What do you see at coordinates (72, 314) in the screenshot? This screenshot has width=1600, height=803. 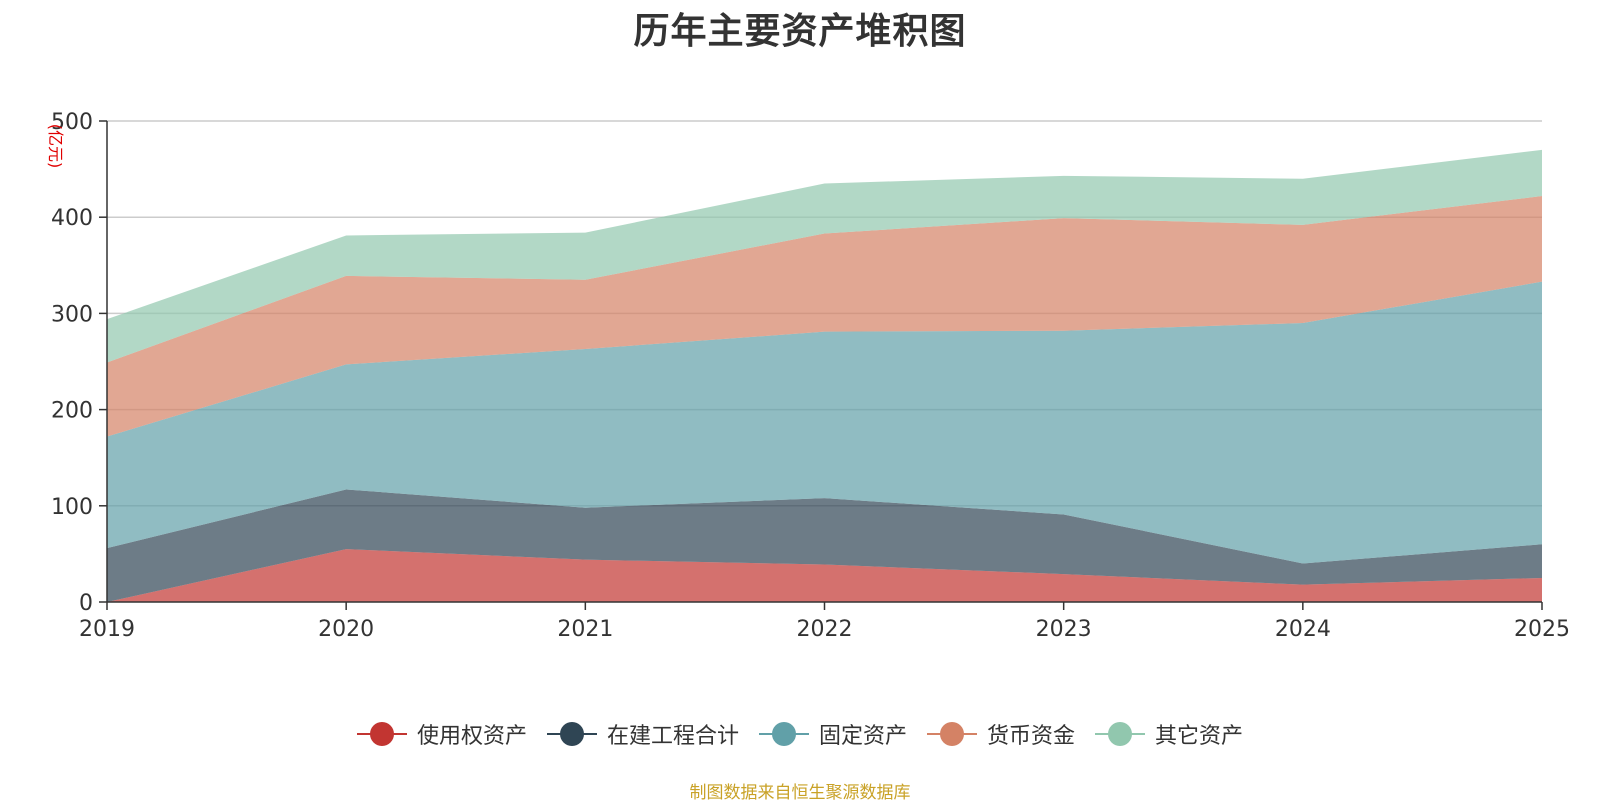 I see `y-tick-label: 300` at bounding box center [72, 314].